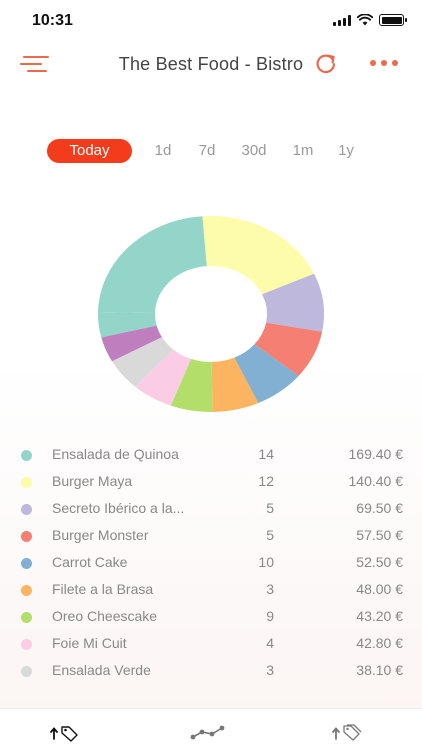  What do you see at coordinates (211, 589) in the screenshot?
I see `legend-row: Filete a la Brasa 3 48.00 €` at bounding box center [211, 589].